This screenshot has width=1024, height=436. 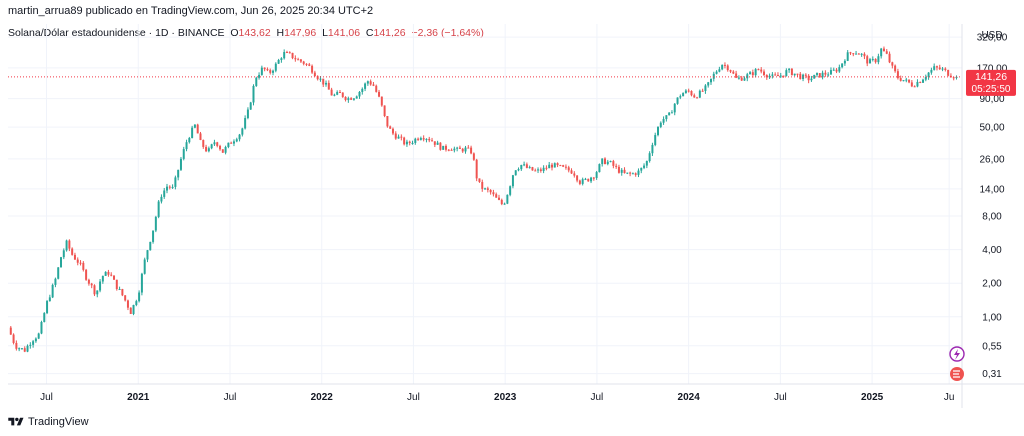 I want to click on y-tick-label: 0,55, so click(x=992, y=346).